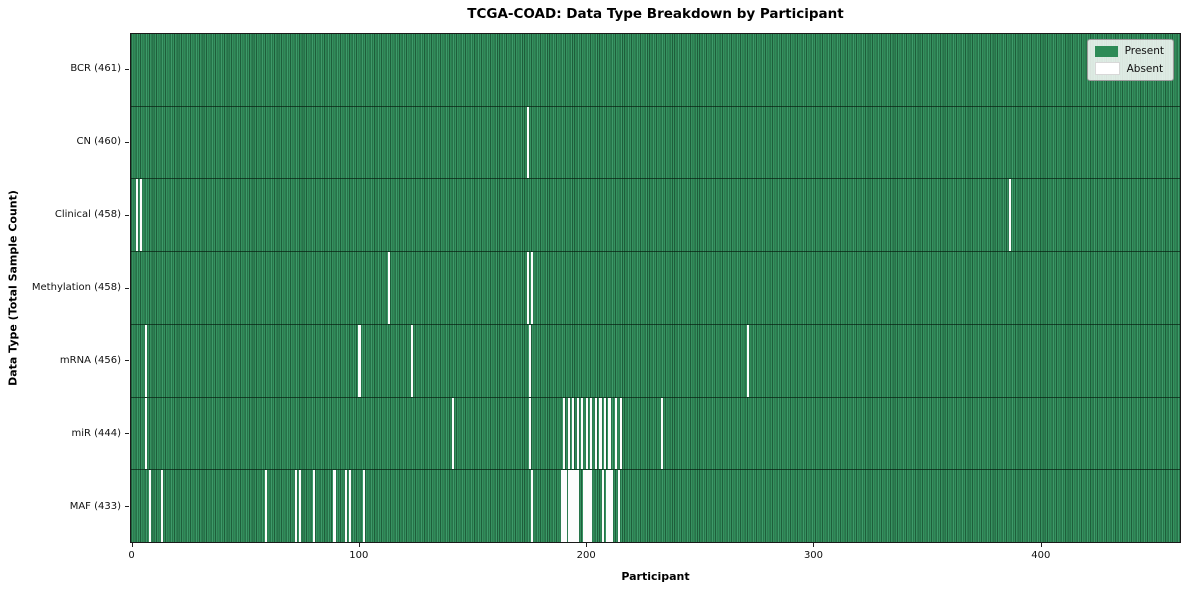 This screenshot has height=600, width=1200. Describe the element at coordinates (1106, 51) in the screenshot. I see `legend-swatch-present` at that location.